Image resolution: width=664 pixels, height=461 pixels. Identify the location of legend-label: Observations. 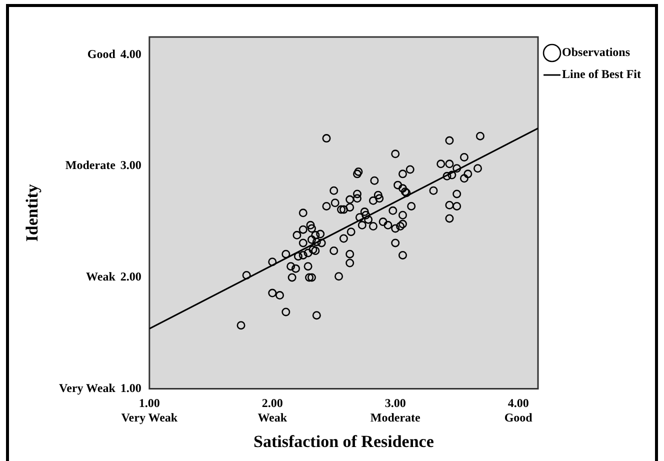
(596, 52).